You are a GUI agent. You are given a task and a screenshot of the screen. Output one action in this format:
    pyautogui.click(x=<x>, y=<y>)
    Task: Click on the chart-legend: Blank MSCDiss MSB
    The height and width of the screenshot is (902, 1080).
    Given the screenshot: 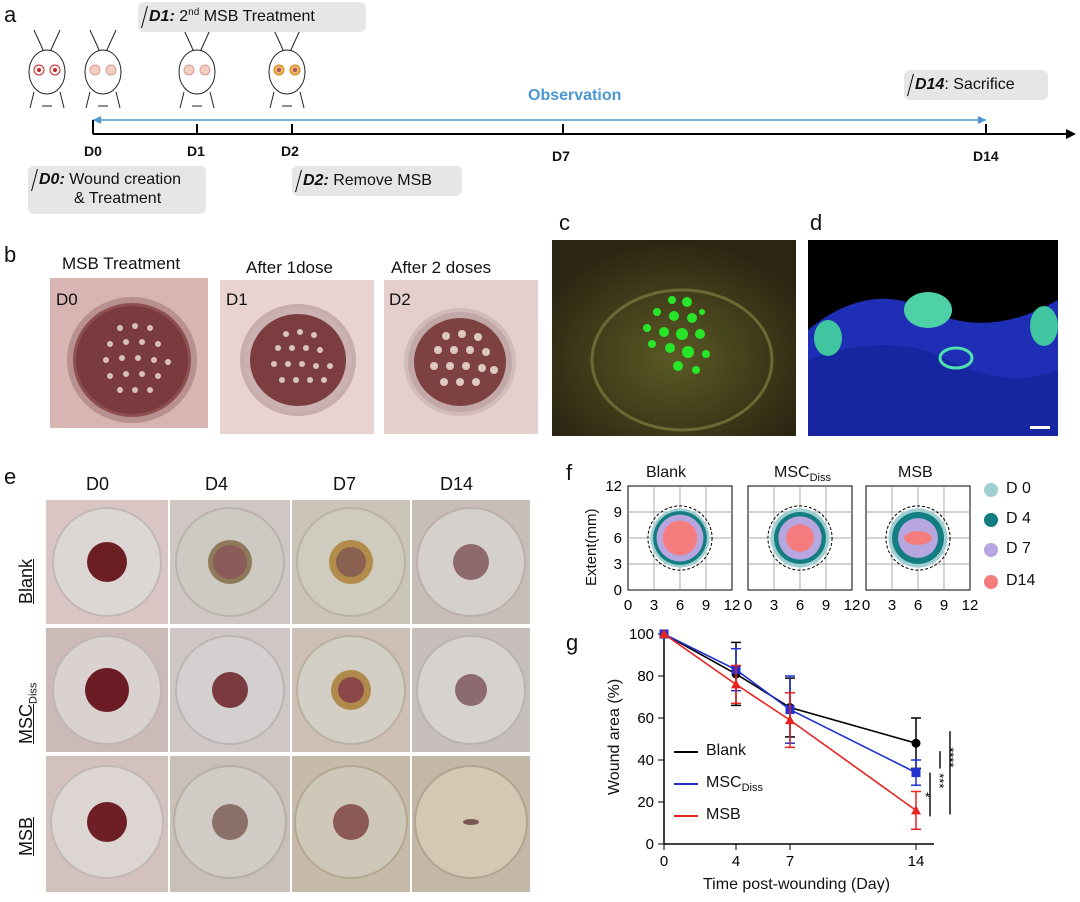 What is the action you would take?
    pyautogui.click(x=744, y=786)
    